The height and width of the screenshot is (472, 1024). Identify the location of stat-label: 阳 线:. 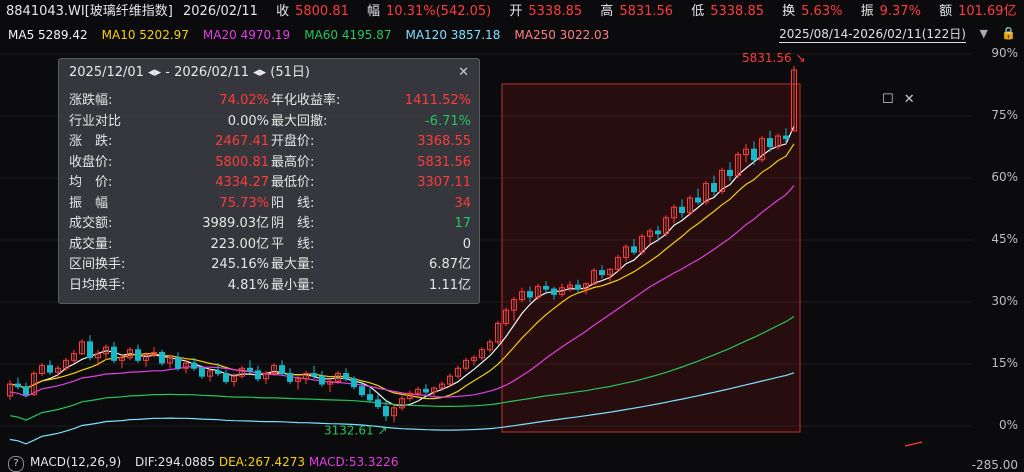
(293, 203).